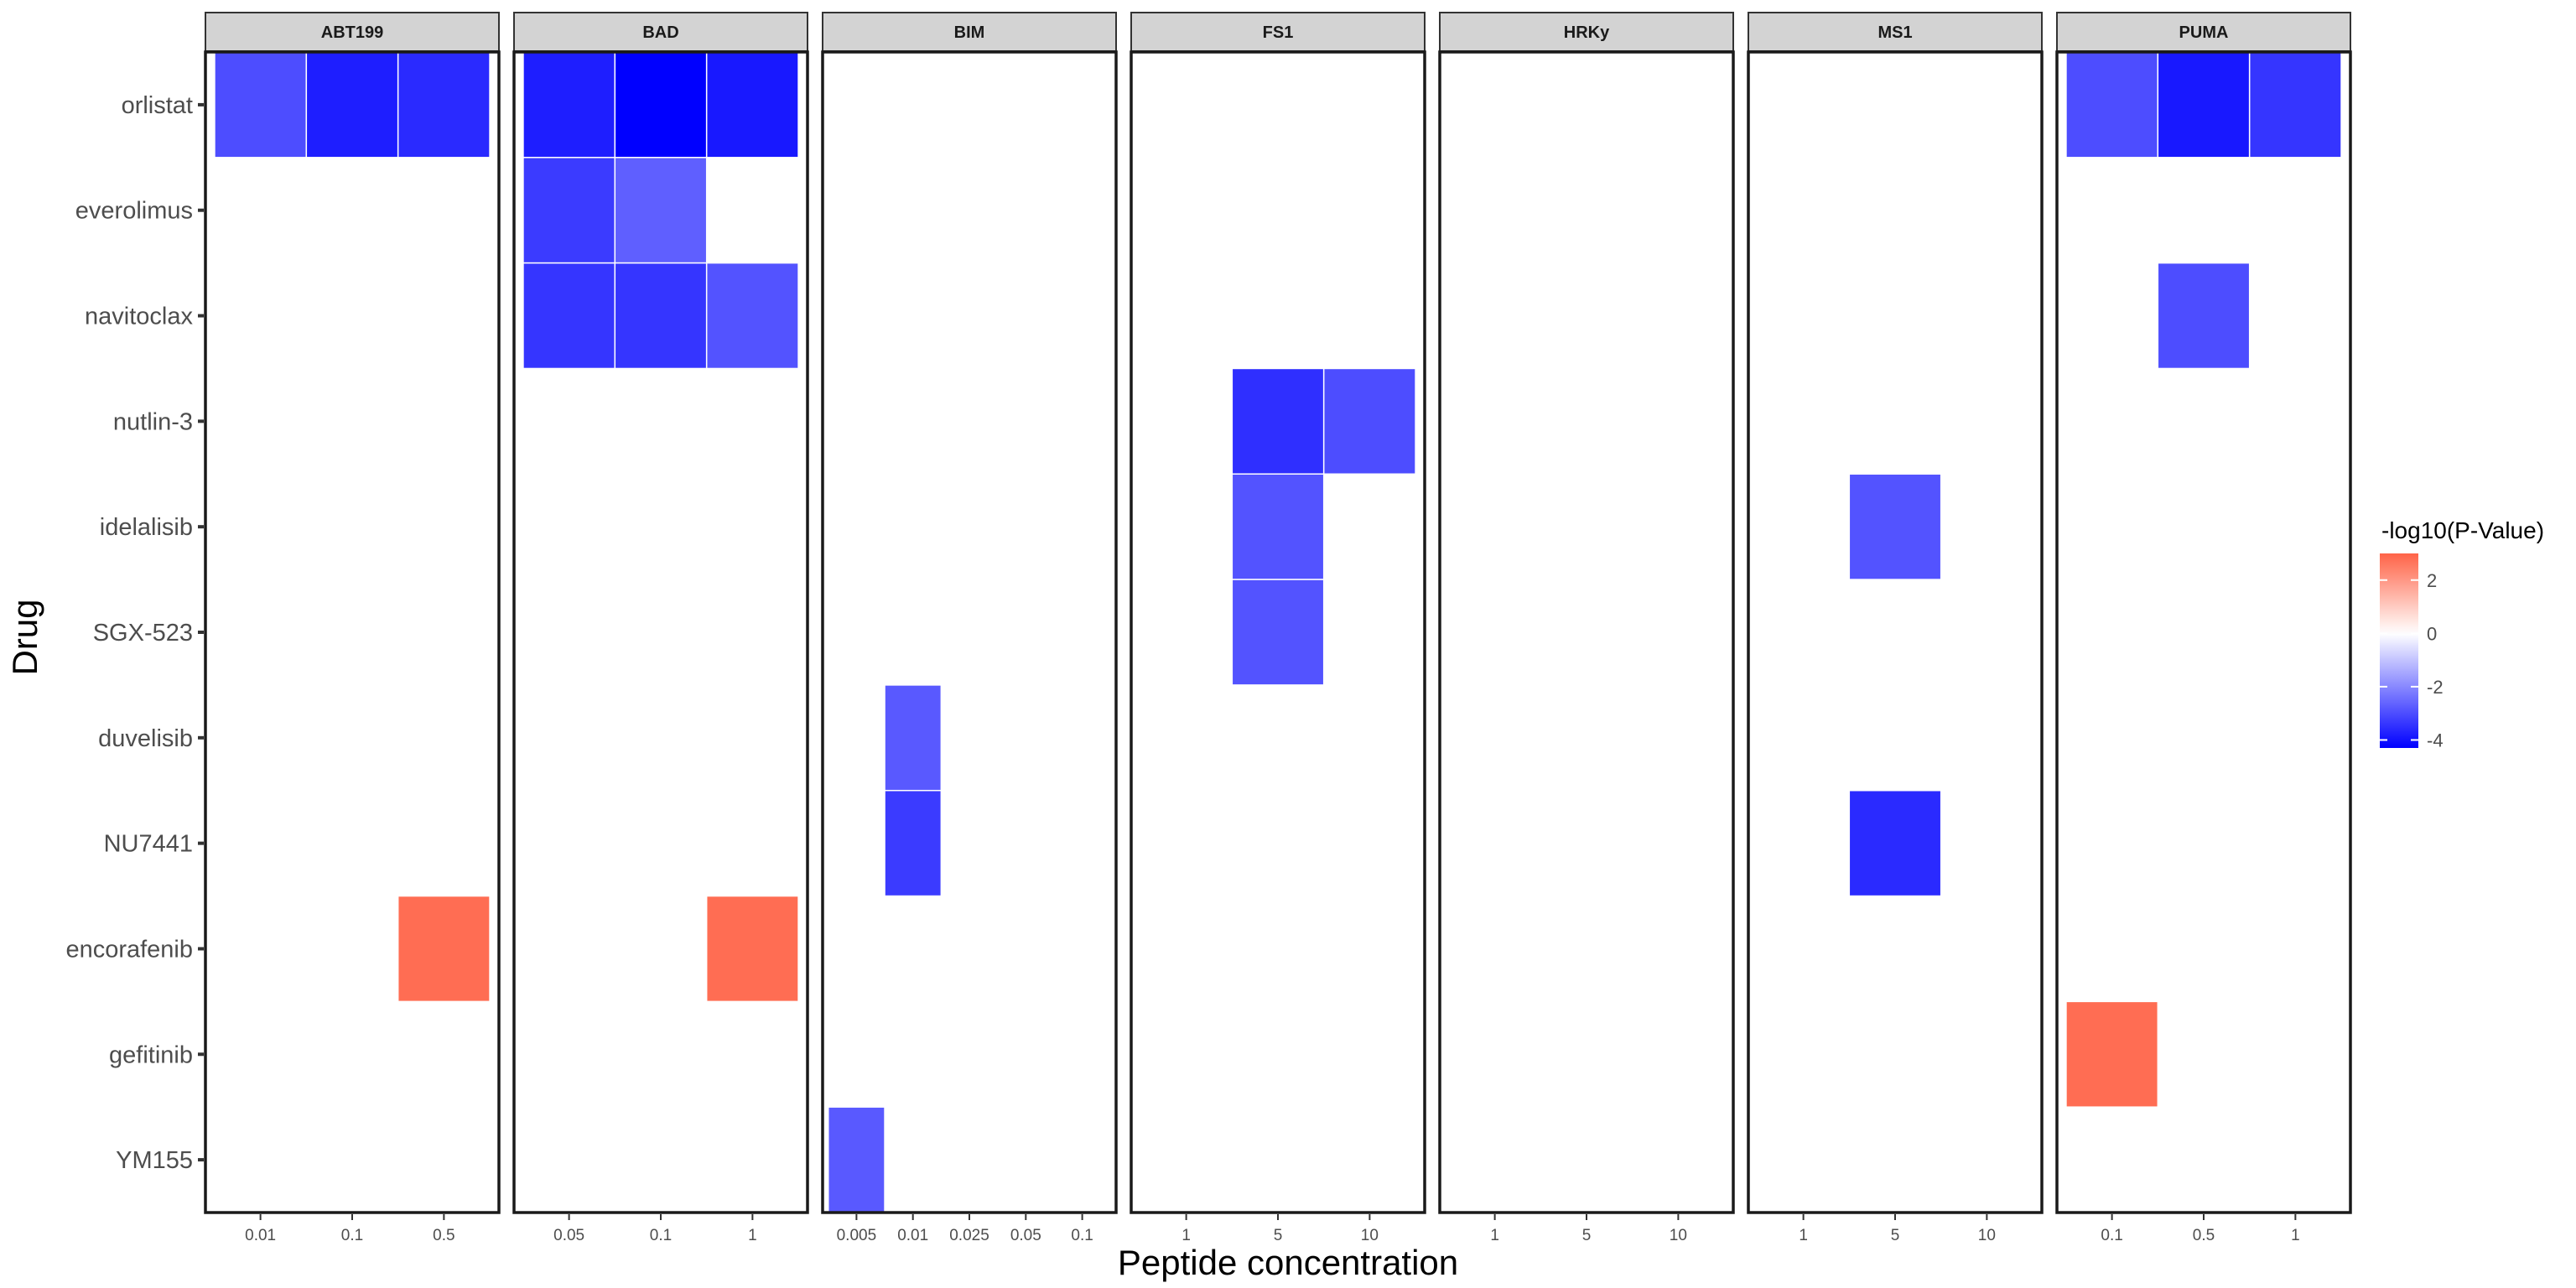  Describe the element at coordinates (151, 1054) in the screenshot. I see `y-tick-label: gefitinib` at that location.